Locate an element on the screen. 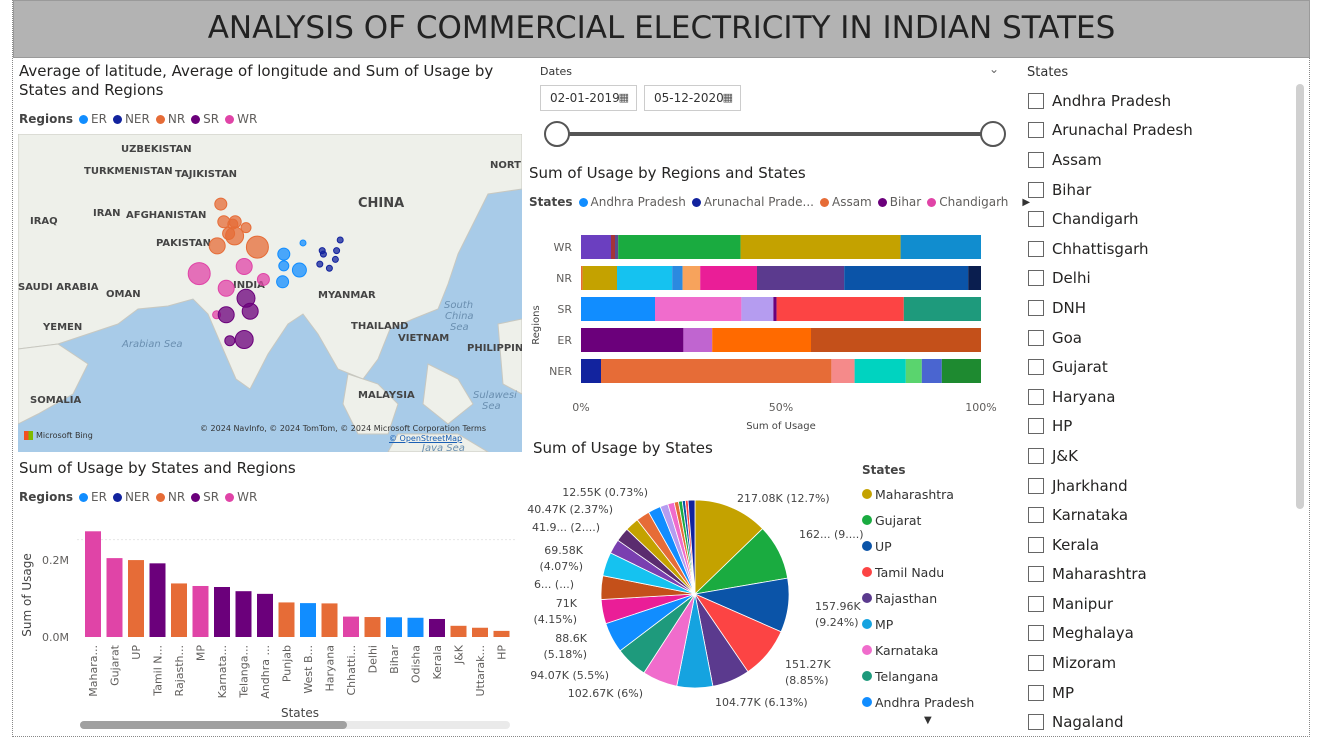 This screenshot has height=747, width=1344. slicer-item: Chandigarh is located at coordinates (1163, 219).